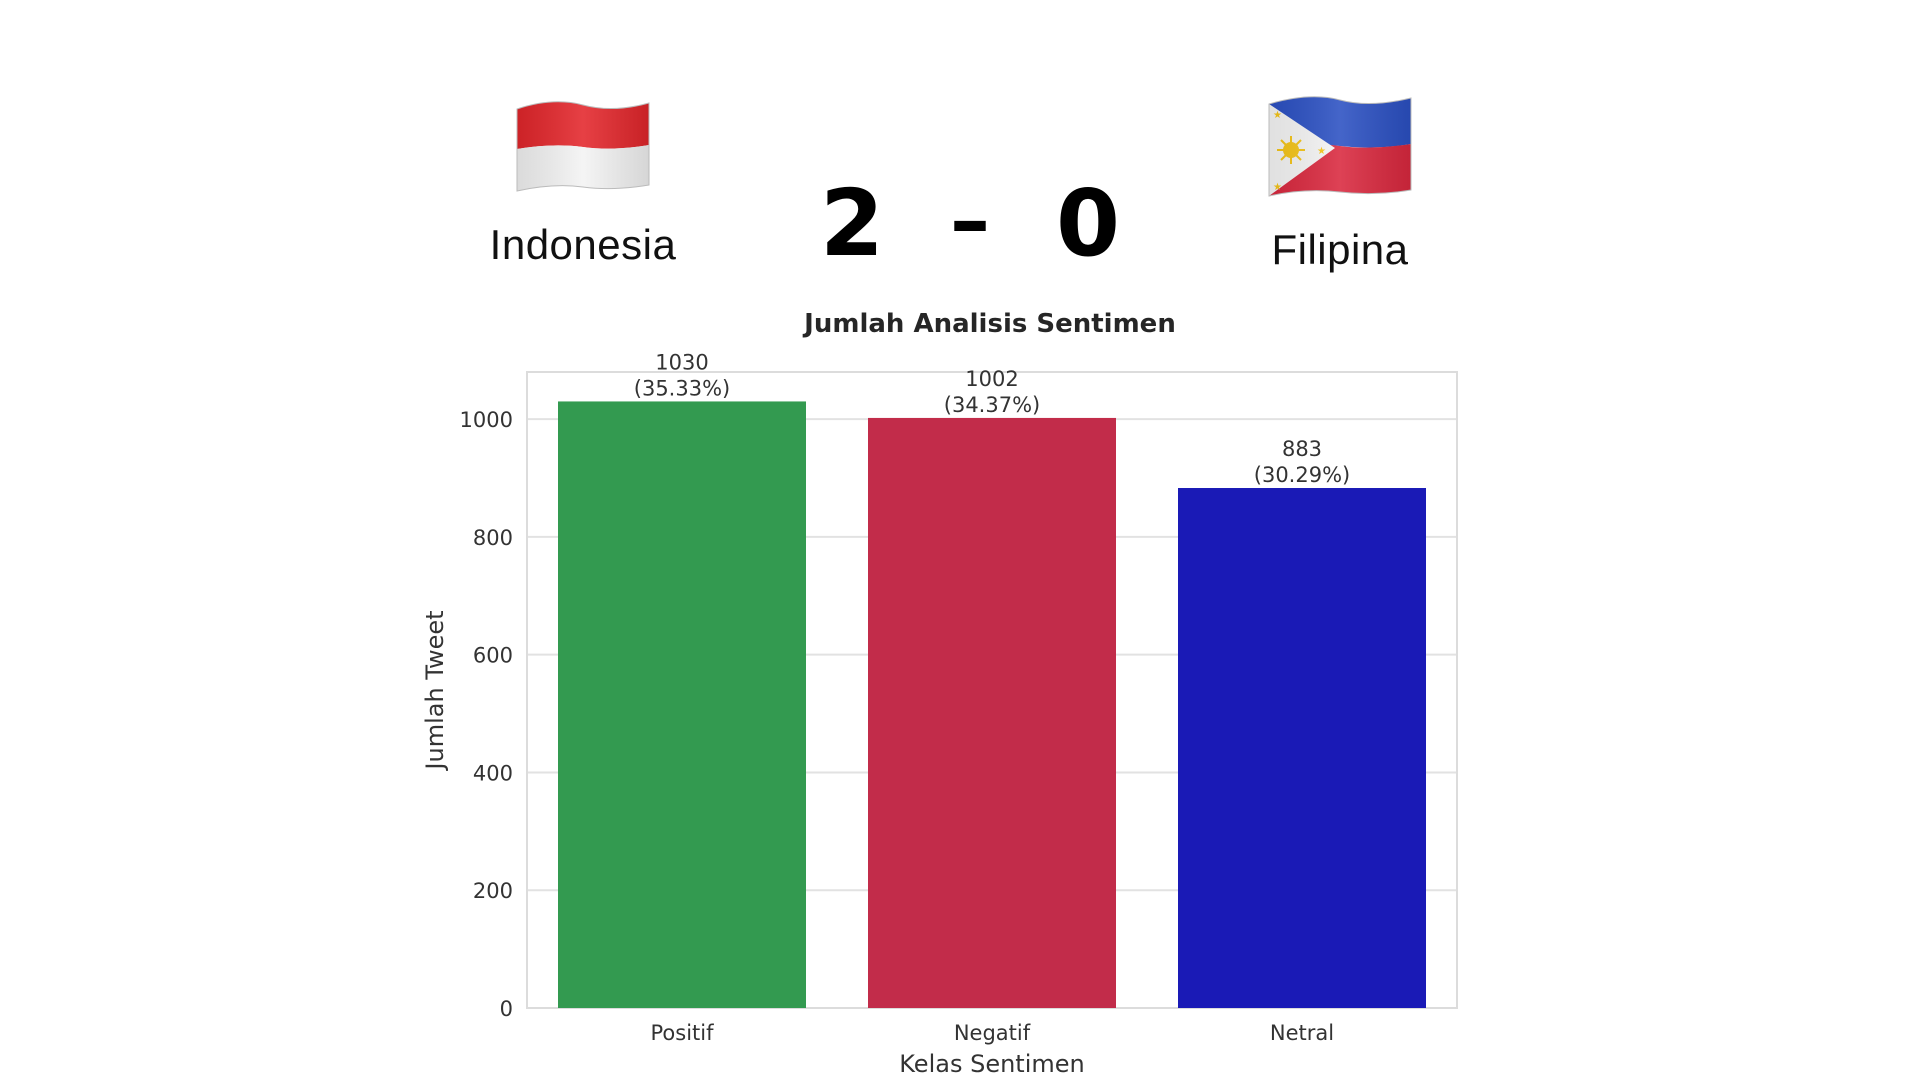 This screenshot has height=1080, width=1920. I want to click on y-axis-label: Jumlah Tweet, so click(435, 690).